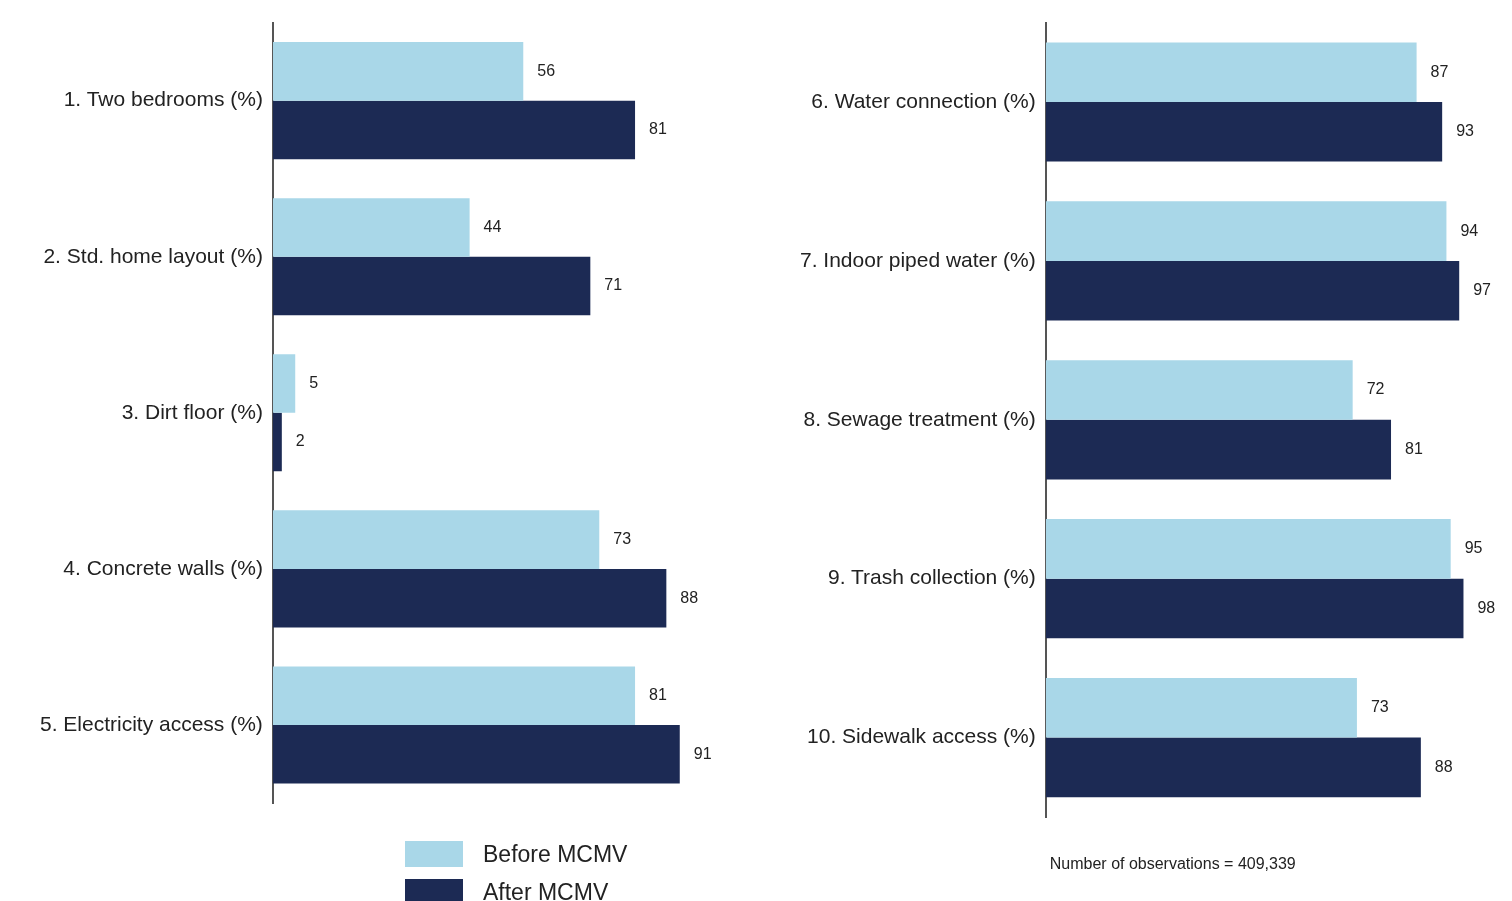 This screenshot has height=901, width=1512. What do you see at coordinates (546, 889) in the screenshot?
I see `legend-label: After MCMV` at bounding box center [546, 889].